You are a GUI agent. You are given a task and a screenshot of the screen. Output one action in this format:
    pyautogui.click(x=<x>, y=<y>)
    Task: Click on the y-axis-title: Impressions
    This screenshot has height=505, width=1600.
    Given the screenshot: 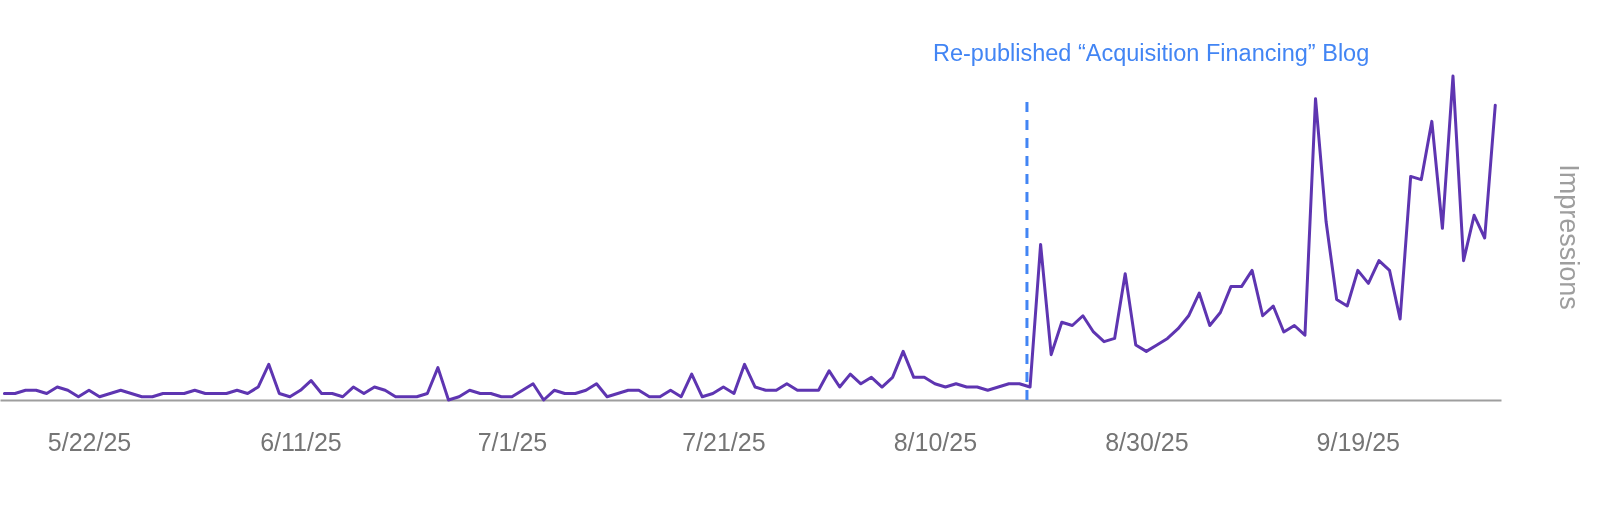 What is the action you would take?
    pyautogui.click(x=1569, y=237)
    